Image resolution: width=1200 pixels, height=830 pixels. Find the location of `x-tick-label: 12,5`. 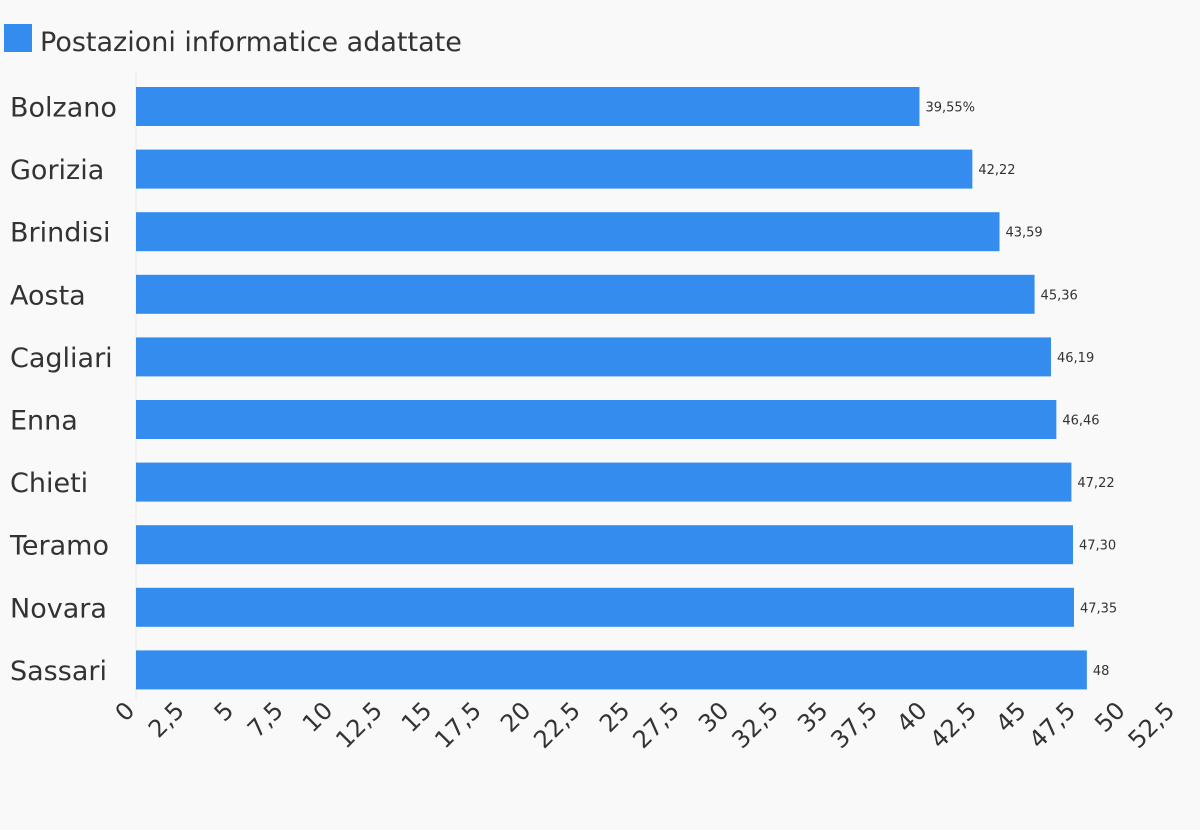

x-tick-label: 12,5 is located at coordinates (359, 725).